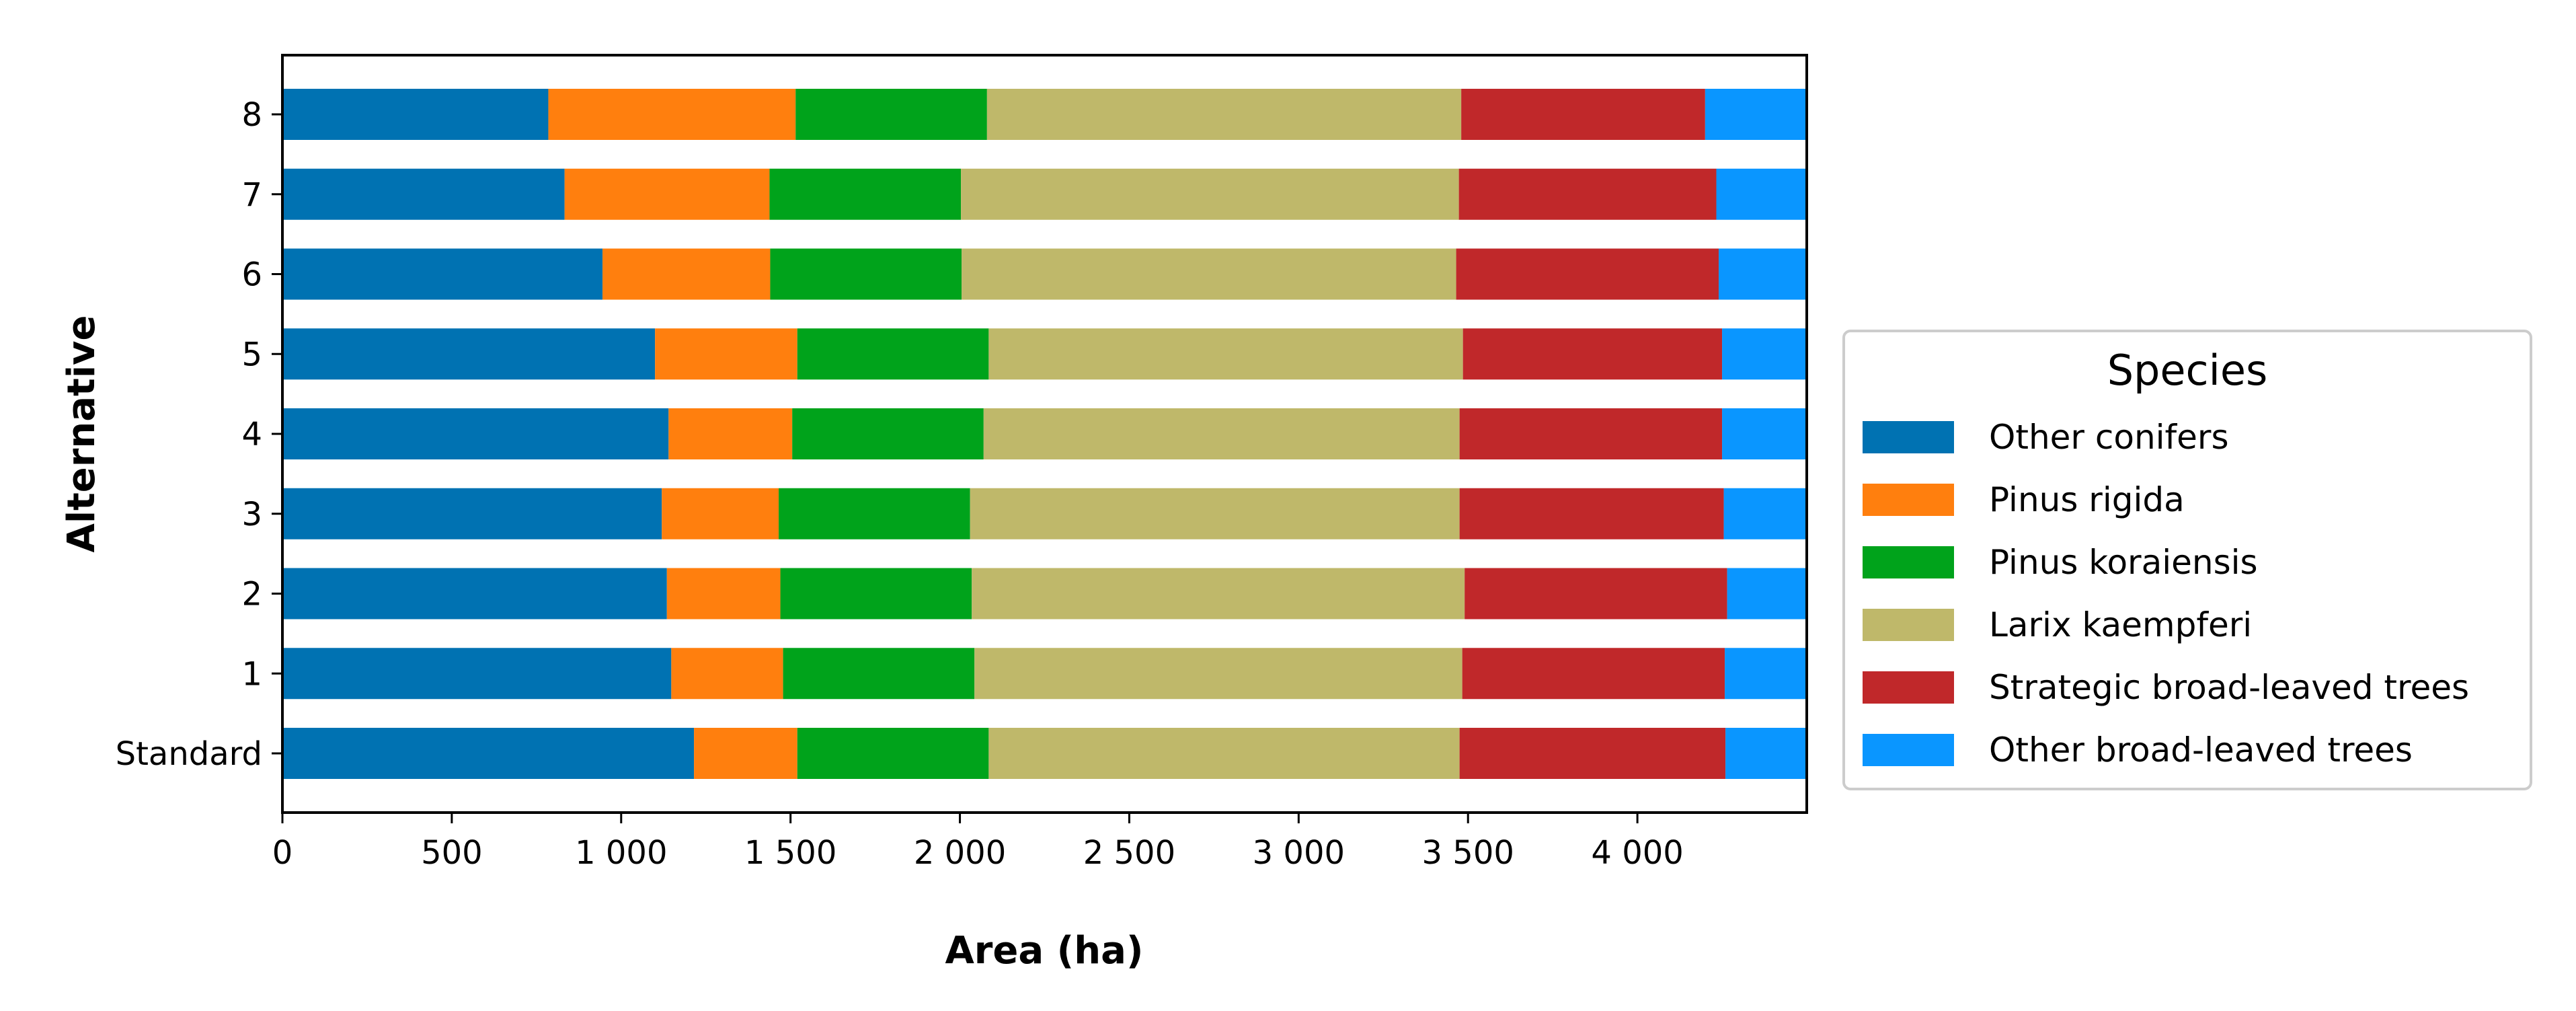 The width and height of the screenshot is (2576, 1011). What do you see at coordinates (199, 434) in the screenshot?
I see `y-axis: Standard 1 2 3 4 5 6 7 8` at bounding box center [199, 434].